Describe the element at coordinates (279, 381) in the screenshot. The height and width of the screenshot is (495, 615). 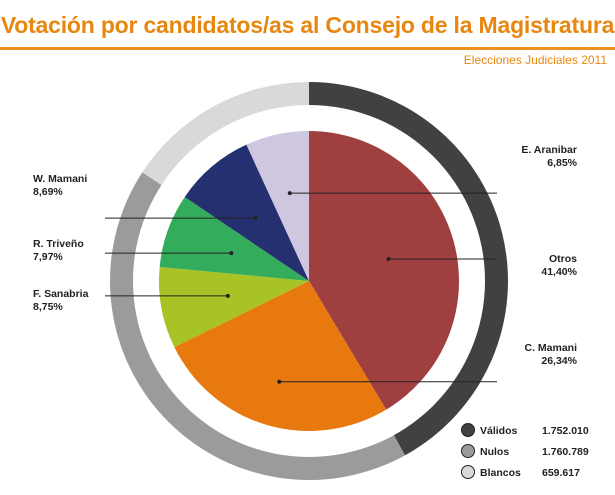
I see `leader-dot-c-mamani` at that location.